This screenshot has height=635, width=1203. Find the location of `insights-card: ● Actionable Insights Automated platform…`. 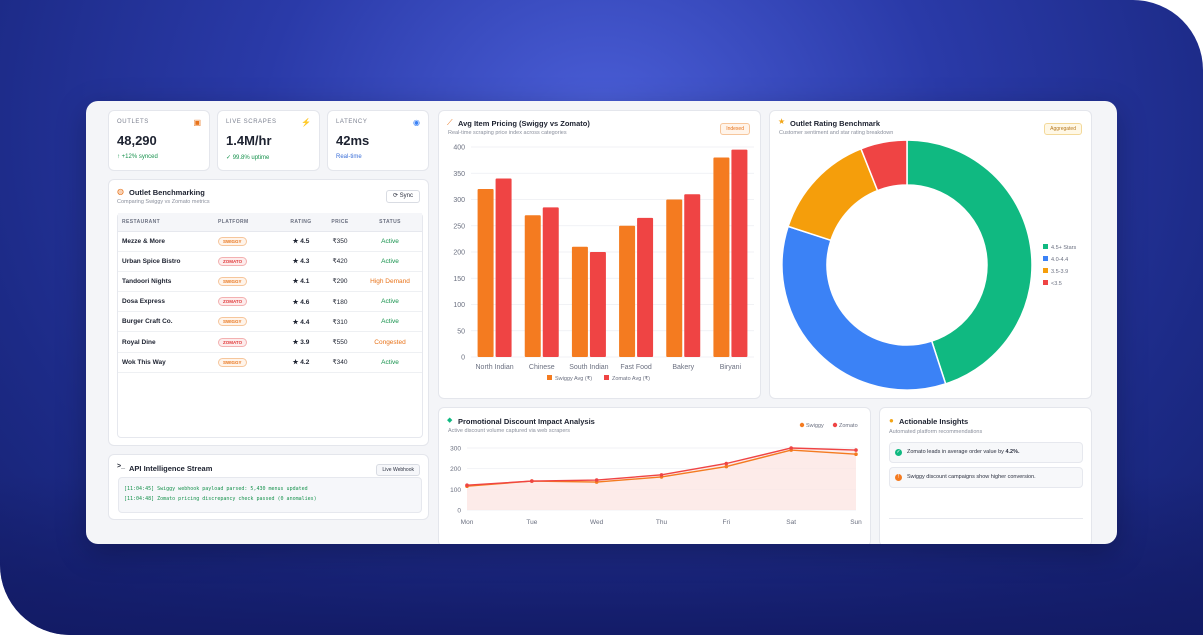

insights-card: ● Actionable Insights Automated platform… is located at coordinates (985, 475).